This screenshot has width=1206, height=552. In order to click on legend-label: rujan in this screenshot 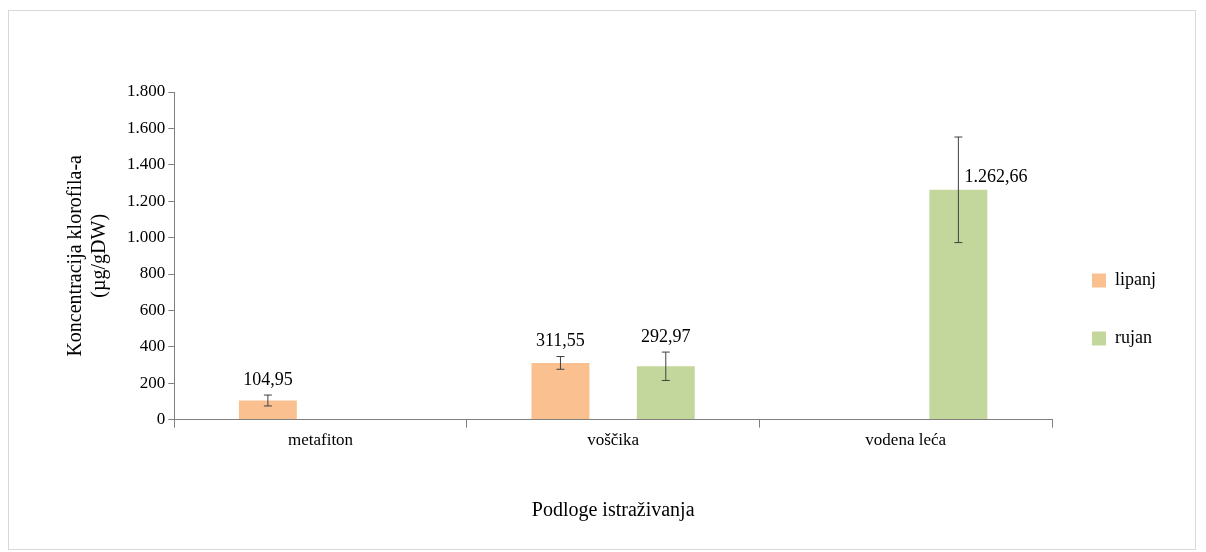, I will do `click(1133, 337)`.